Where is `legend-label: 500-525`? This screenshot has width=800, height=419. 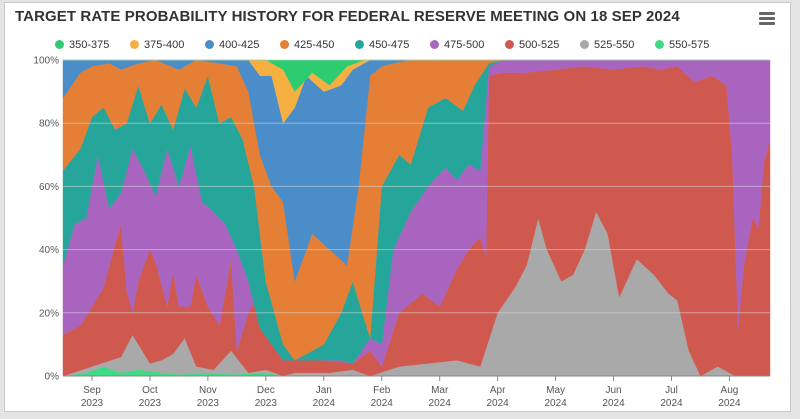
legend-label: 500-525 is located at coordinates (539, 45).